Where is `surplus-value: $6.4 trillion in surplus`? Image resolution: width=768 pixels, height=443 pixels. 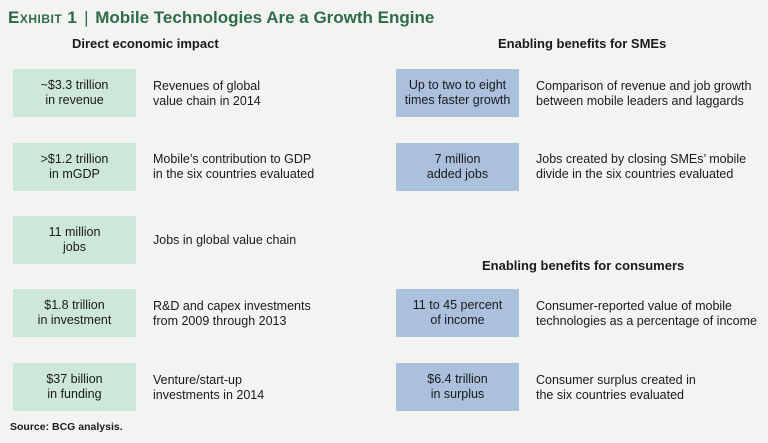
surplus-value: $6.4 trillion in surplus is located at coordinates (457, 386).